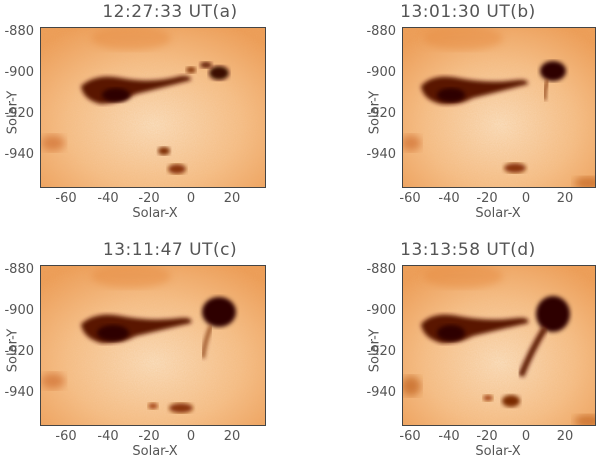  Describe the element at coordinates (170, 12) in the screenshot. I see `panel-title: 12:27:33 UT(a)` at that location.